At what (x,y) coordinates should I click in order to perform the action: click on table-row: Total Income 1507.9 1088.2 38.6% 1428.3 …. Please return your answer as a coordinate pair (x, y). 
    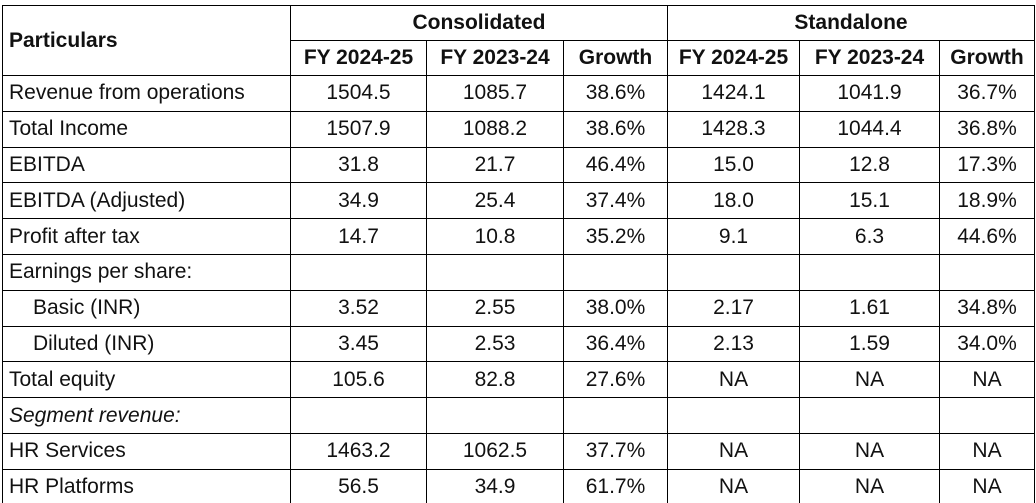
    Looking at the image, I should click on (518, 129).